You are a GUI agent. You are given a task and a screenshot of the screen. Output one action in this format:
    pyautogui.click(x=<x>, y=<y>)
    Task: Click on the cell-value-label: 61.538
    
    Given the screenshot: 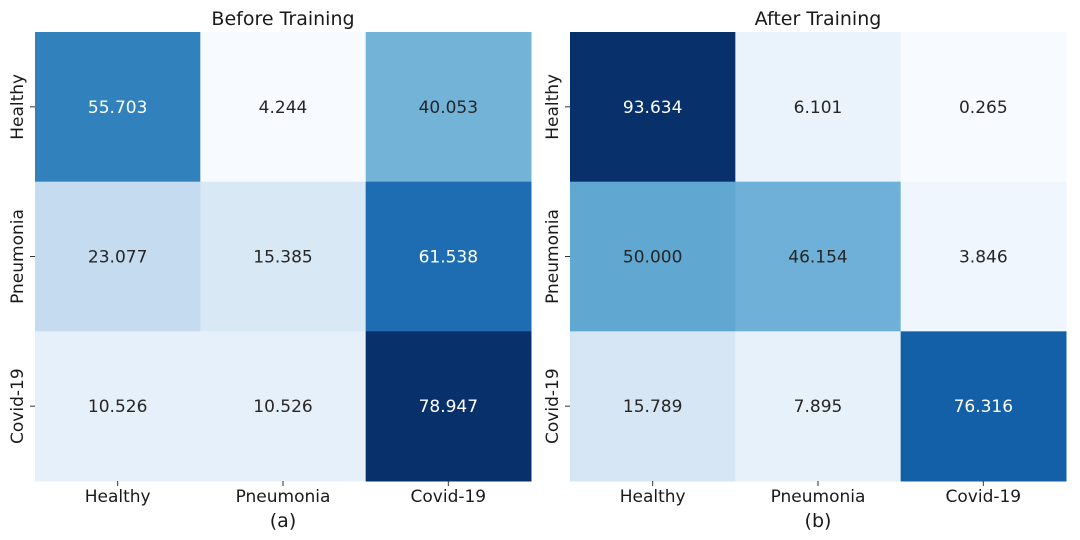 What is the action you would take?
    pyautogui.click(x=448, y=258)
    